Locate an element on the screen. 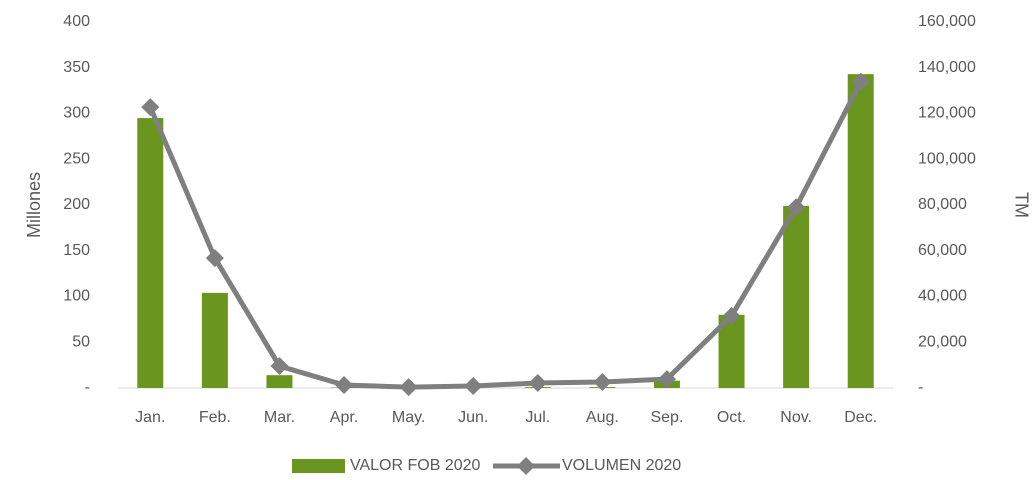 The width and height of the screenshot is (1033, 480). y-tick-label: 250 is located at coordinates (76, 158).